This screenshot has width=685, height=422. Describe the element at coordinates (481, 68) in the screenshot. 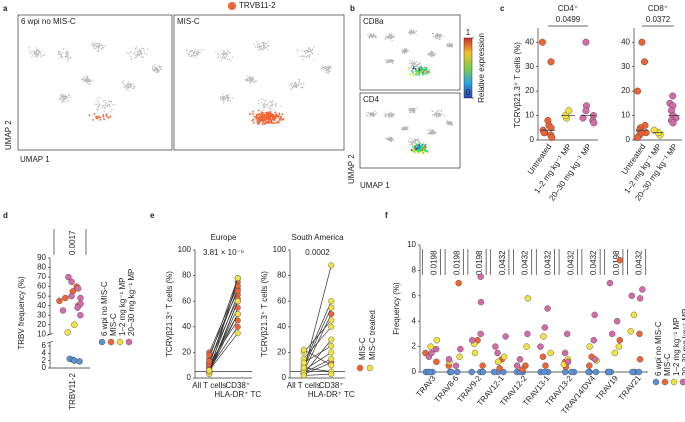

I see `colorbar-label: Relative expression` at that location.